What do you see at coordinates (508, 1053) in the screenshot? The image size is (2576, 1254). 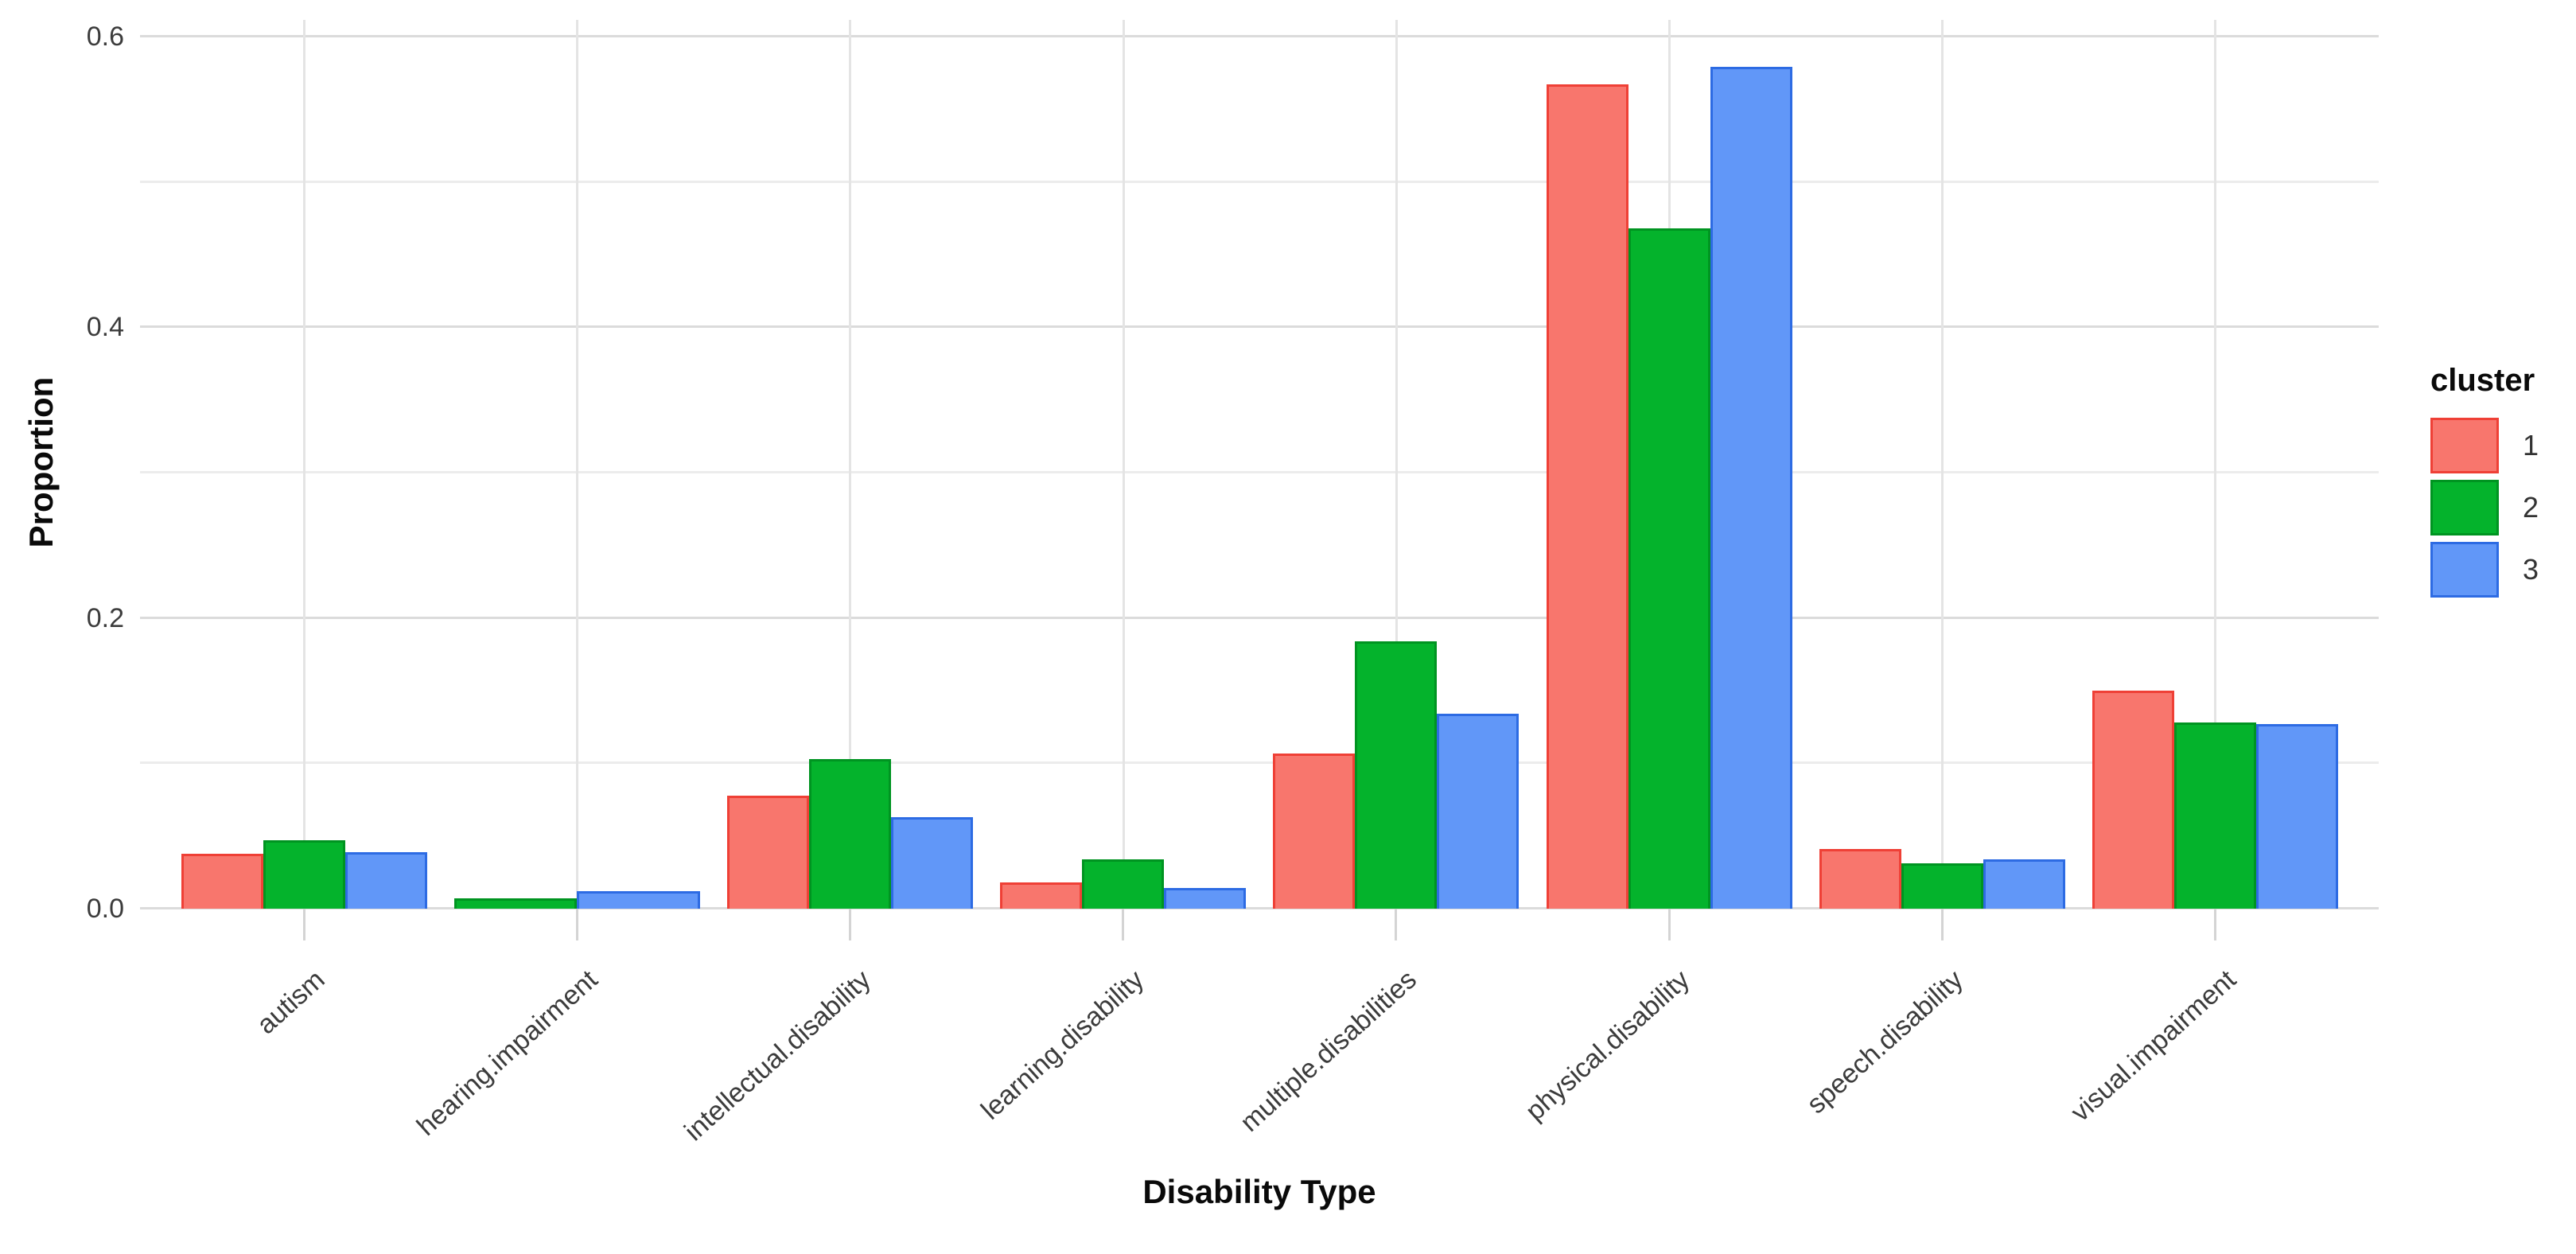 I see `x-tick-label-text: hearing.impairment` at bounding box center [508, 1053].